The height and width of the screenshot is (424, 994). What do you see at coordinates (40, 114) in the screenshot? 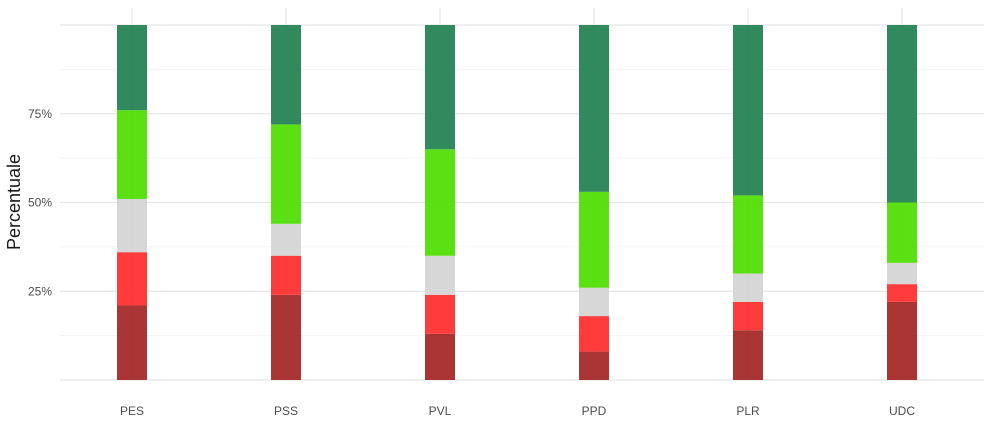
I see `y-tick-label: 75%` at bounding box center [40, 114].